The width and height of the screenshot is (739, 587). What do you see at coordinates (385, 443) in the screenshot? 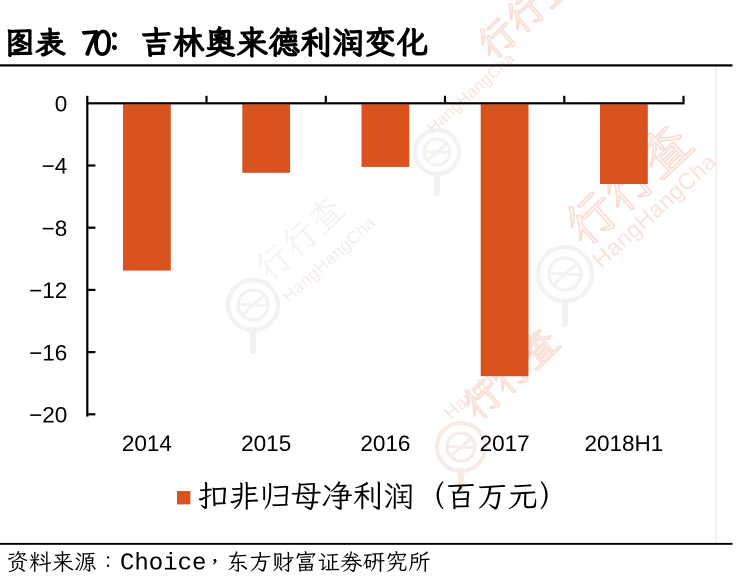
I see `svg-text: 2016` at bounding box center [385, 443].